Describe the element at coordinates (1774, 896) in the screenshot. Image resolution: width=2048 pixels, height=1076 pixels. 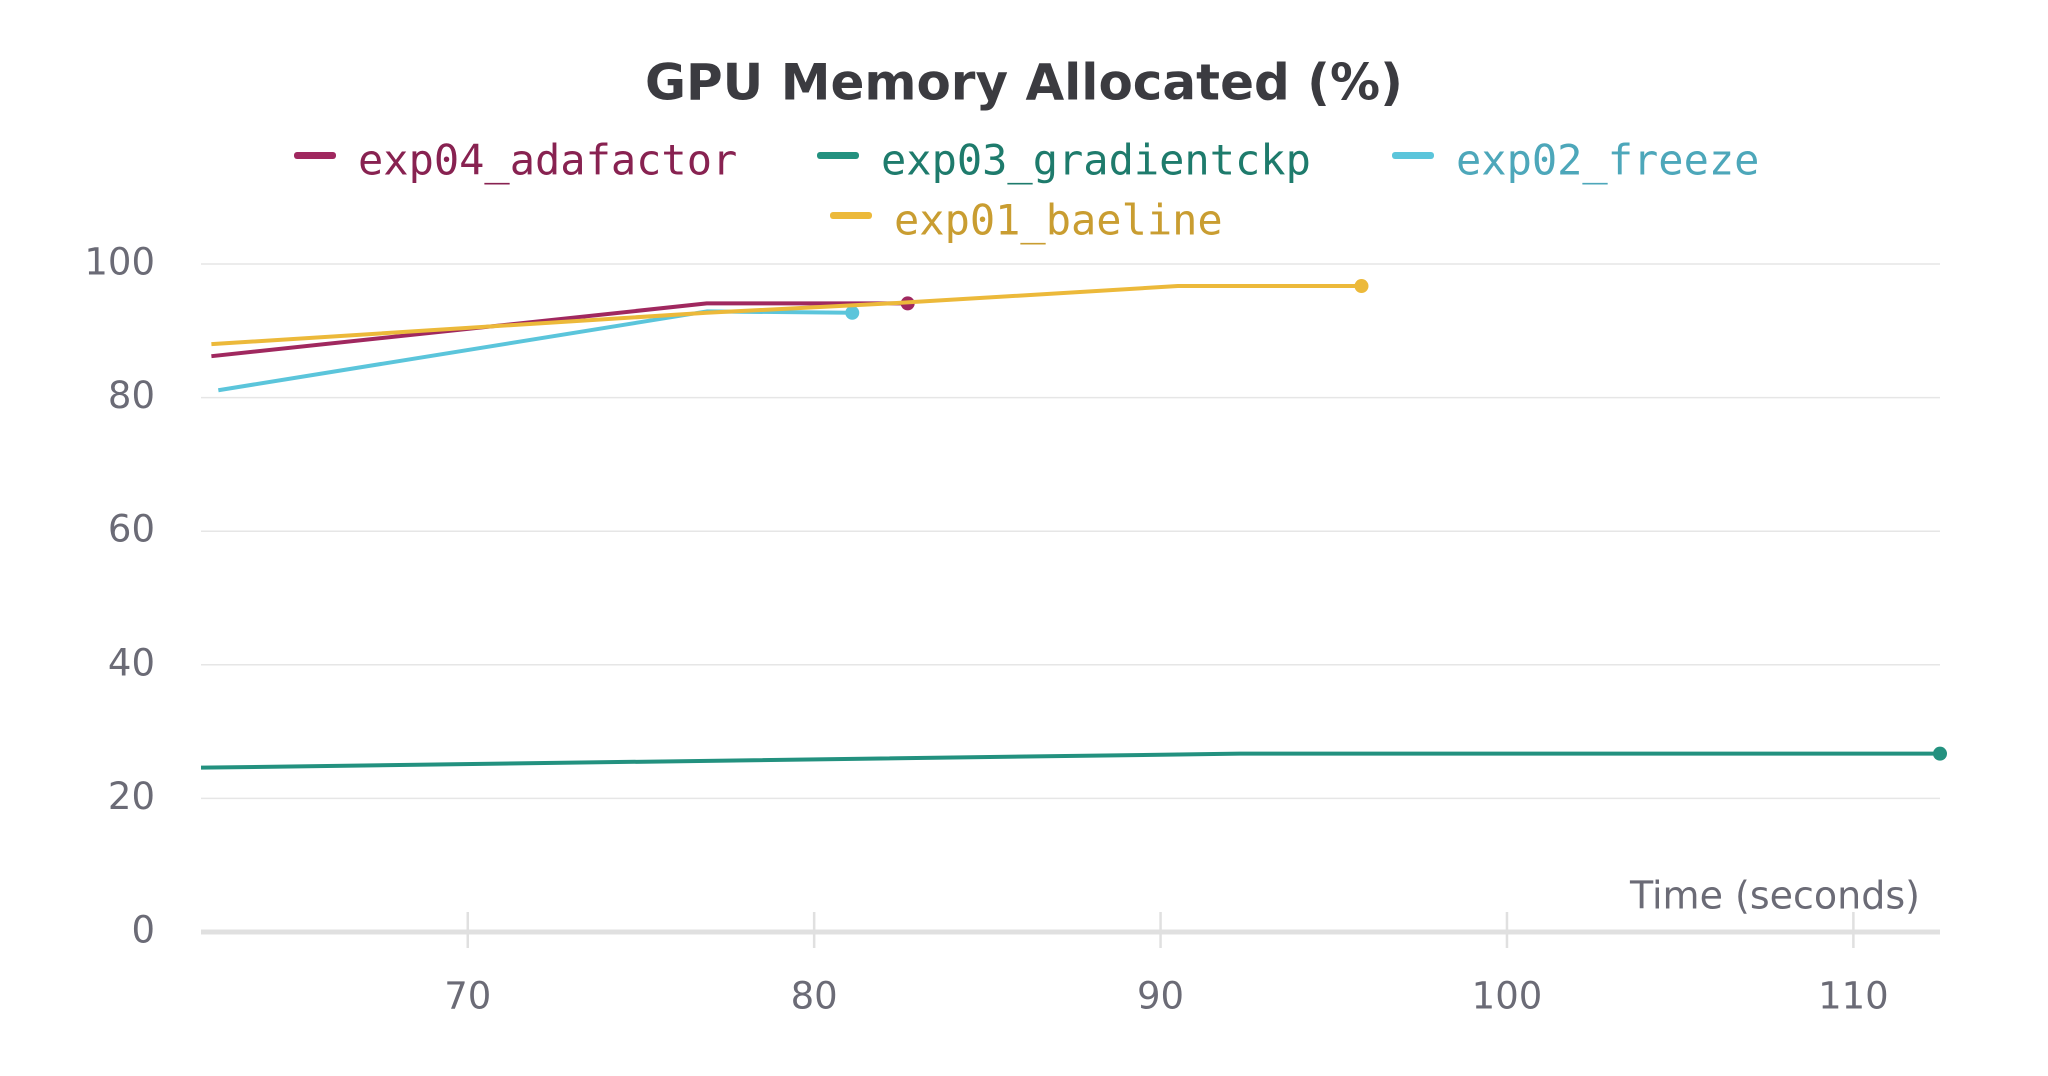
I see `x-axis-label: Time (seconds)` at that location.